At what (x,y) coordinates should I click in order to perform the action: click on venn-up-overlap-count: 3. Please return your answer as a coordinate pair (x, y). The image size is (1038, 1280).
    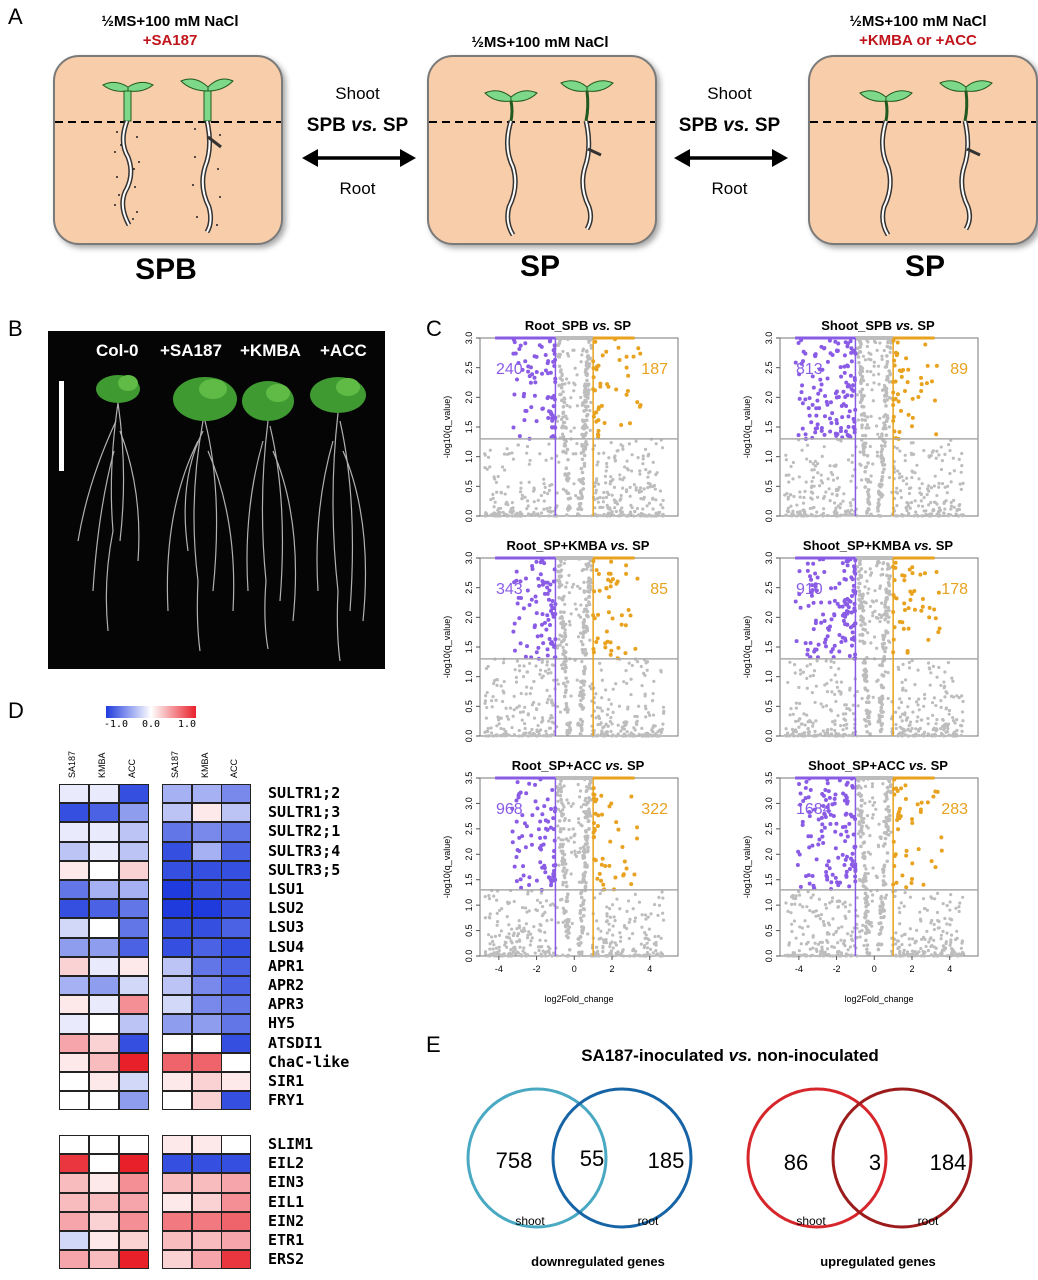
    Looking at the image, I should click on (875, 1162).